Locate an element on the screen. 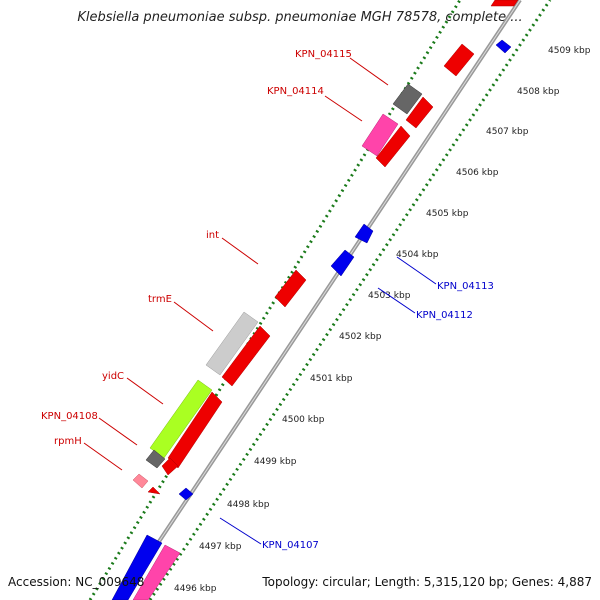 The width and height of the screenshot is (600, 600). gene-rev-bottom is located at coordinates (137, 567).